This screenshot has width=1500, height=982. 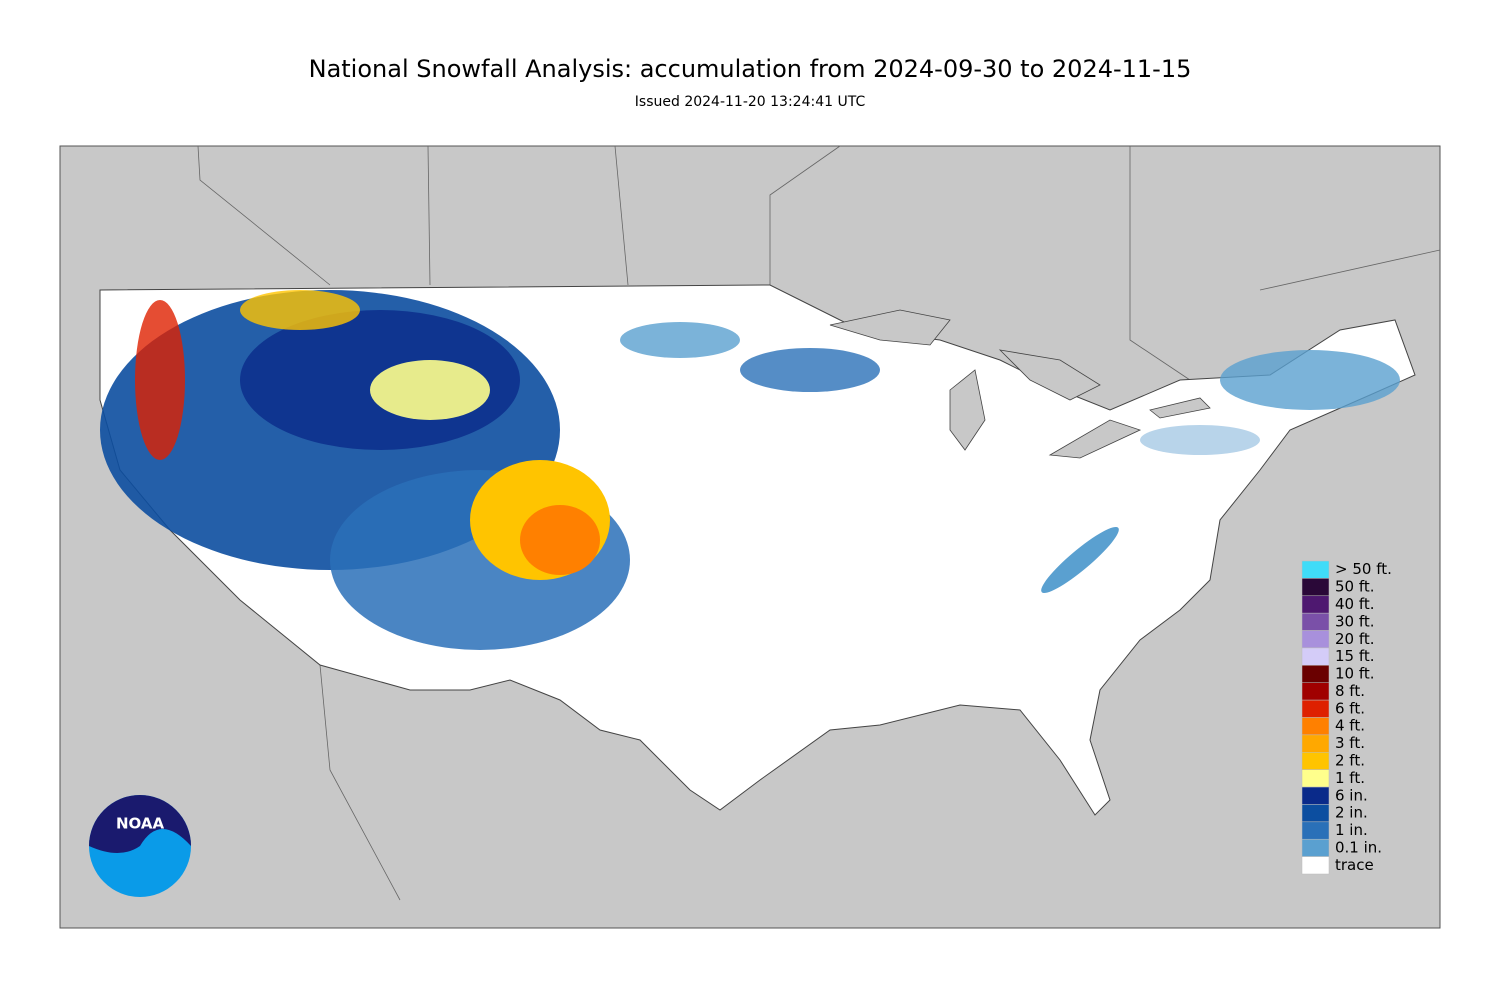 I want to click on legend-label: 30 ft., so click(x=1355, y=621).